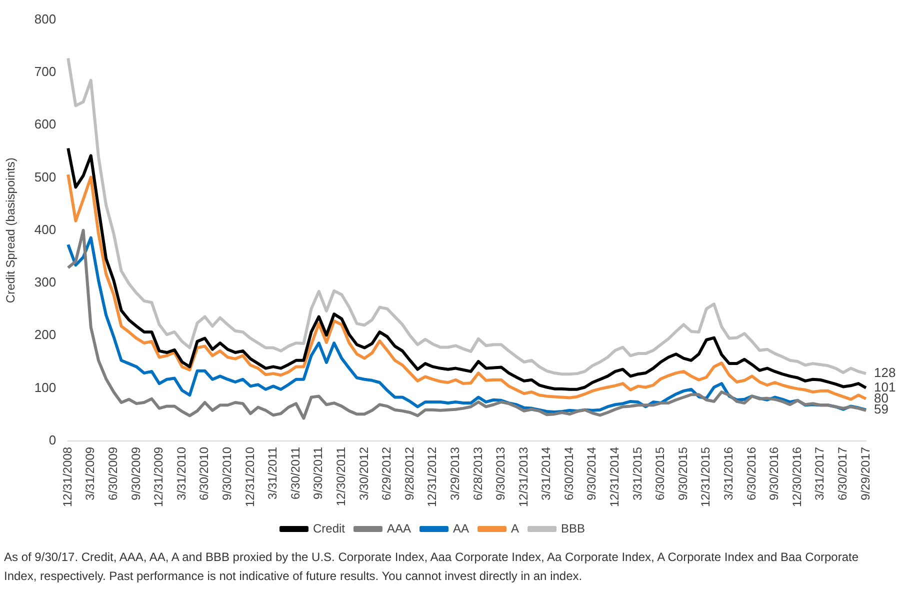 The width and height of the screenshot is (900, 616). What do you see at coordinates (295, 473) in the screenshot?
I see `x-tick-label: 6/30/2011` at bounding box center [295, 473].